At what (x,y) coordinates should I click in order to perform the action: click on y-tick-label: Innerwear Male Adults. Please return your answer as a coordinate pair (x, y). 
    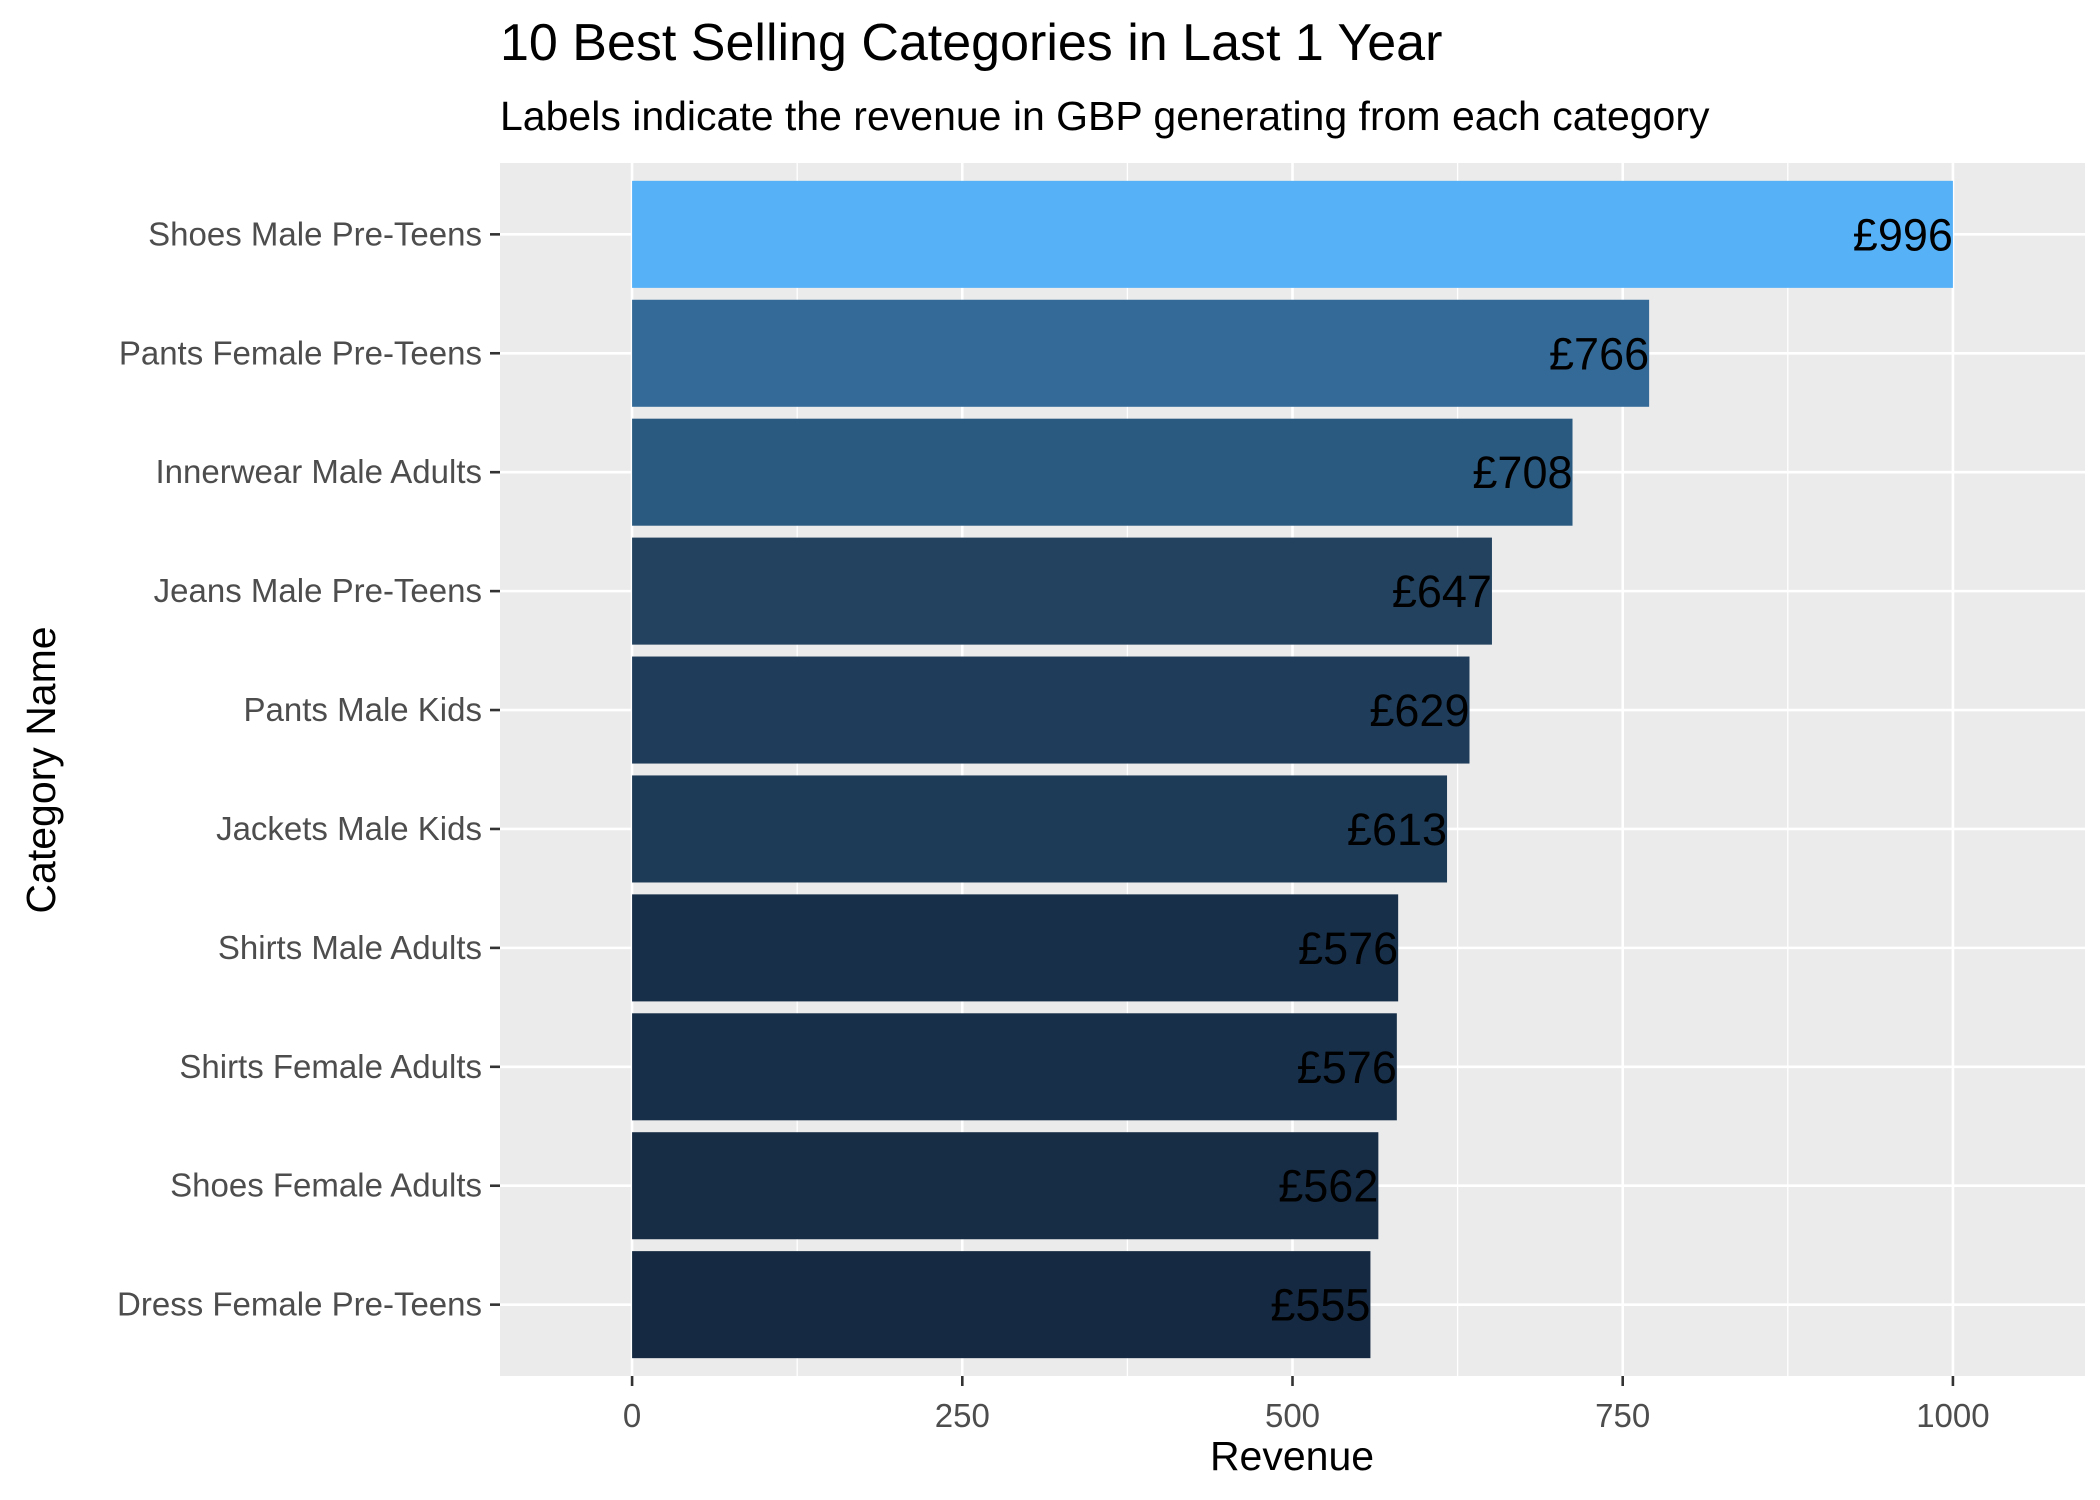
    Looking at the image, I should click on (318, 471).